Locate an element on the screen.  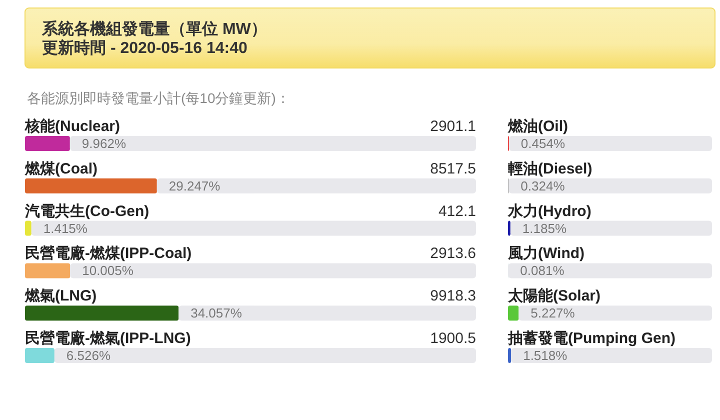
data-label: 1.185% is located at coordinates (544, 228).